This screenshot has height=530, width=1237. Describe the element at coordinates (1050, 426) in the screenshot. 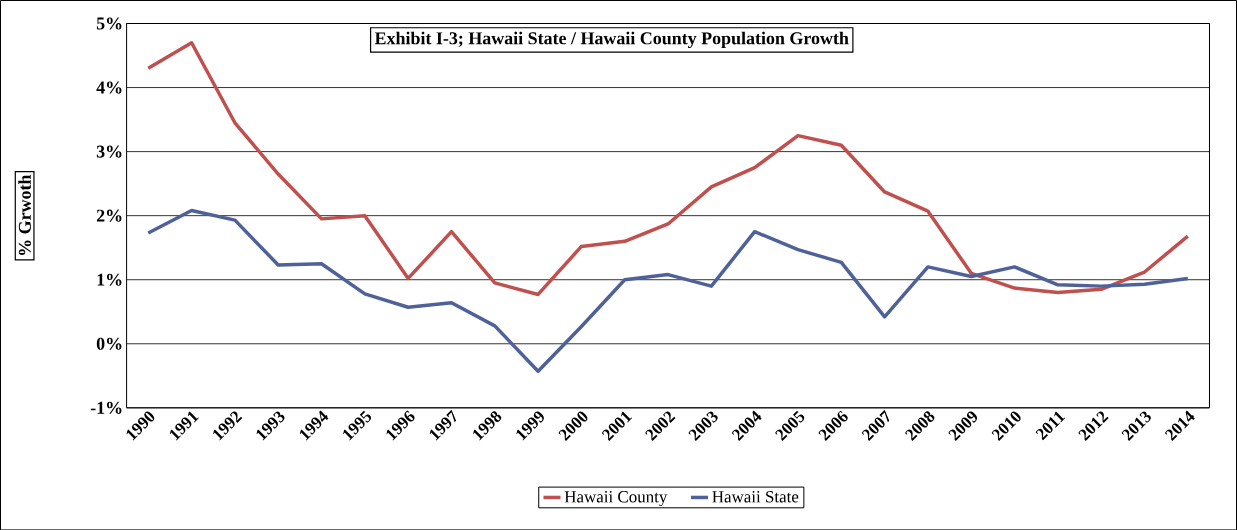

I see `x-tick-label: 2011` at that location.